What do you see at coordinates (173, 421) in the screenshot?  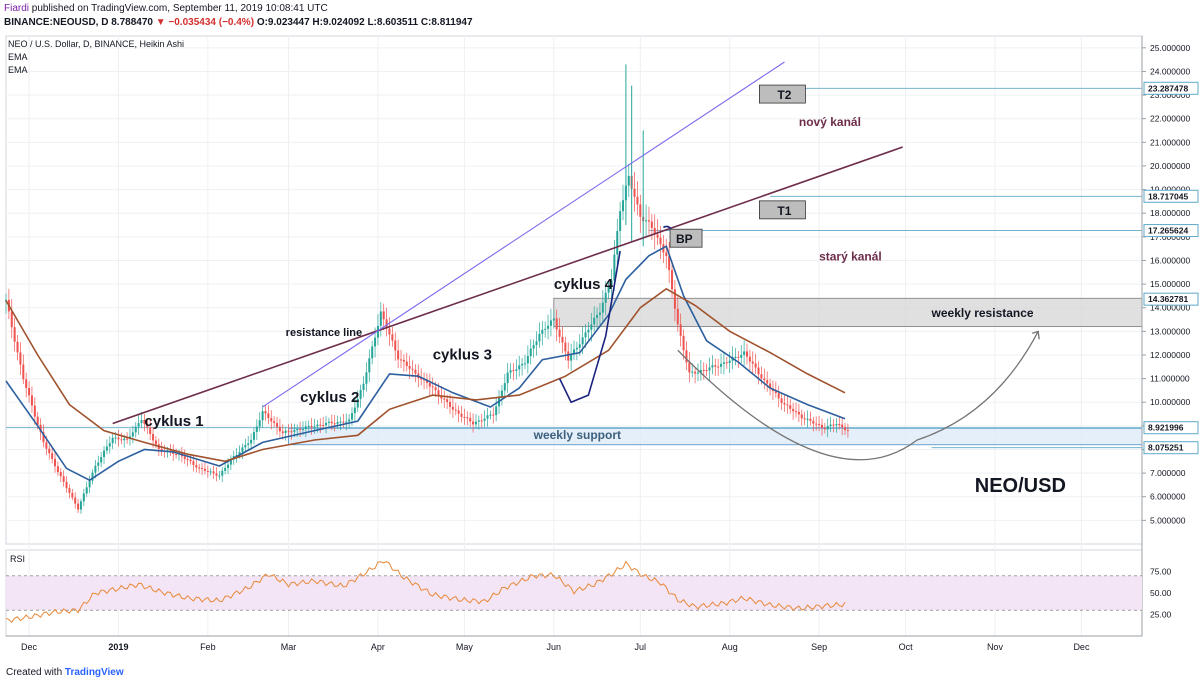 I see `annotation-label: cyklus 1` at bounding box center [173, 421].